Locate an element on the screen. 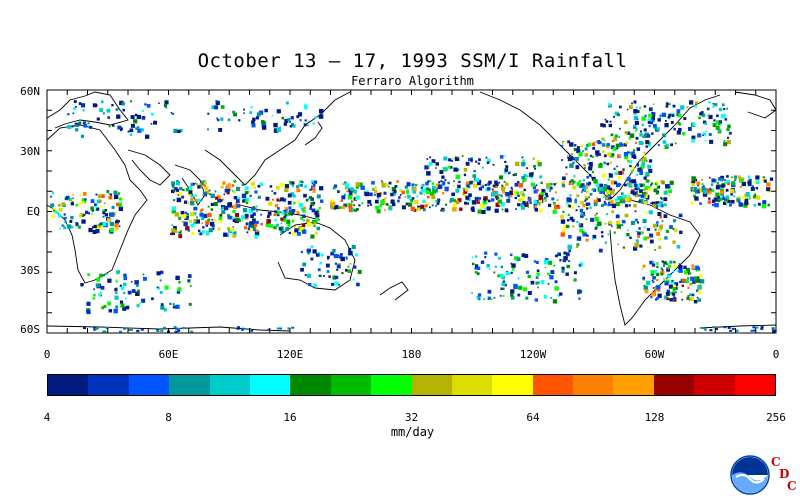 The image size is (800, 500). chart-subtitle: Ferraro Algorithm is located at coordinates (412, 81).